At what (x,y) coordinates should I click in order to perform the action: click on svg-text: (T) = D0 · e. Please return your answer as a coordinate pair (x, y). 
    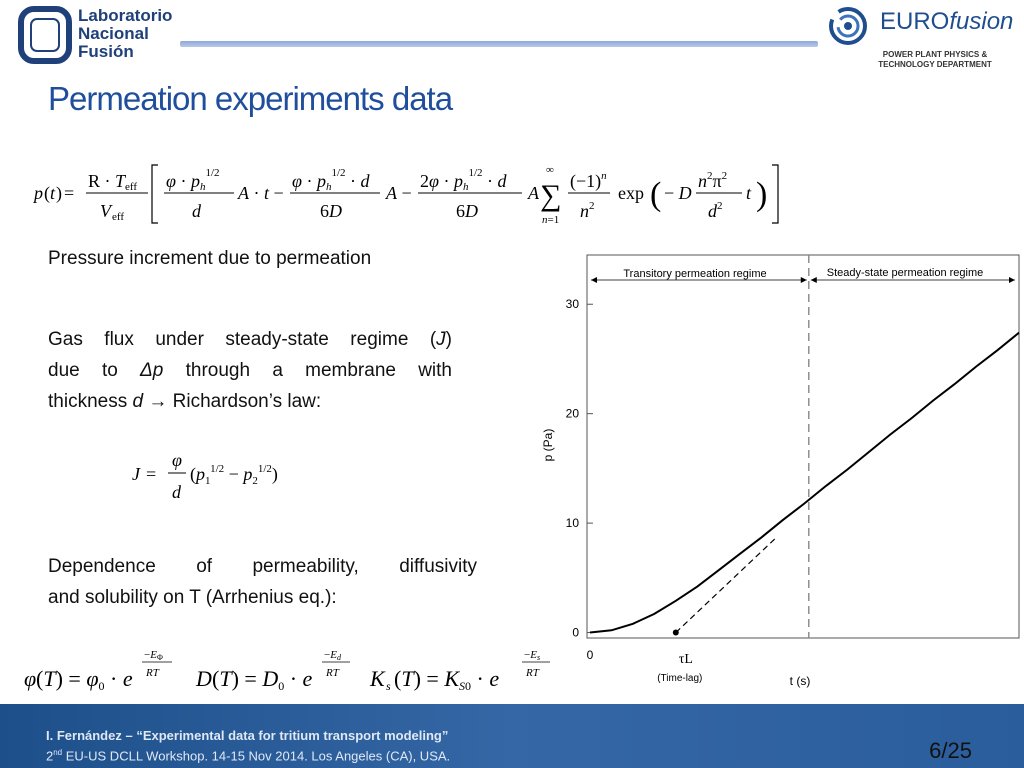
    Looking at the image, I should click on (262, 679).